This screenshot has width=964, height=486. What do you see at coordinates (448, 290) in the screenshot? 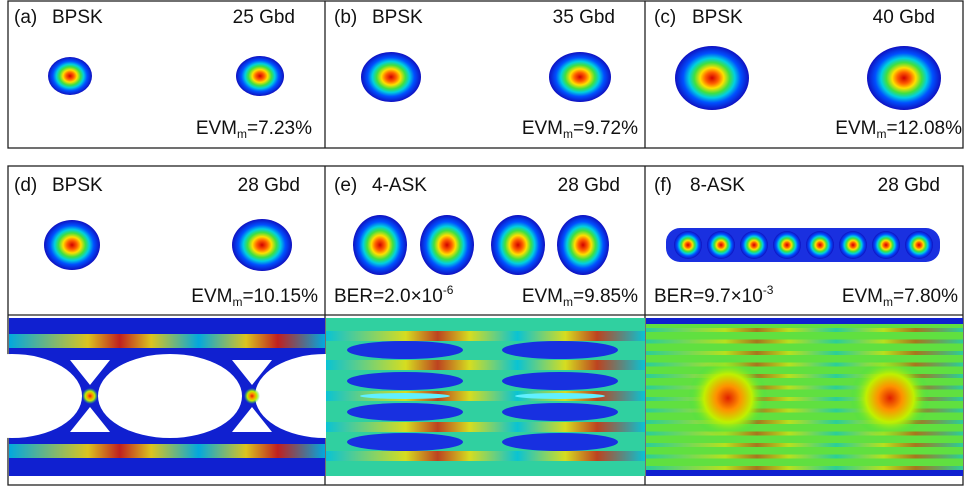
I see `ber-sup: -6` at bounding box center [448, 290].